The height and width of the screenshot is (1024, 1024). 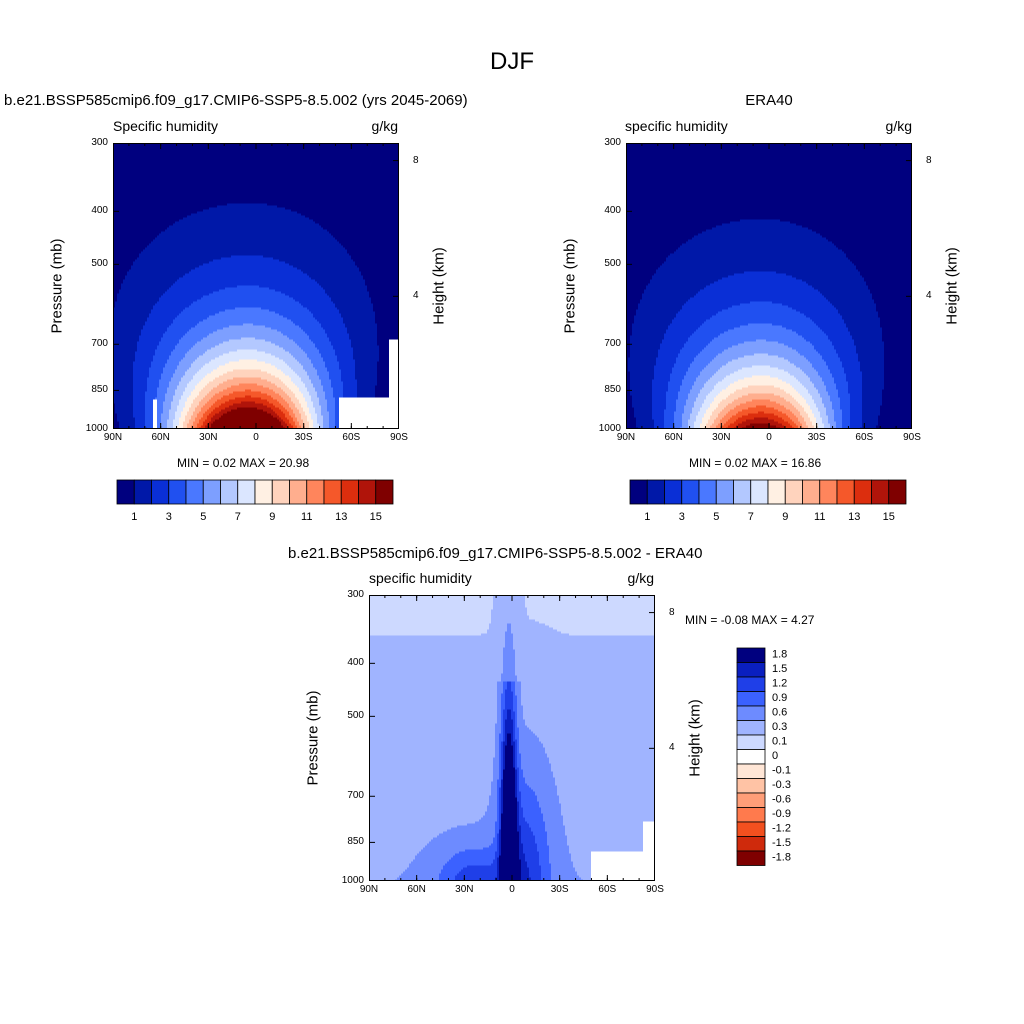 What do you see at coordinates (769, 437) in the screenshot?
I see `panel2-x-tick-label: 0` at bounding box center [769, 437].